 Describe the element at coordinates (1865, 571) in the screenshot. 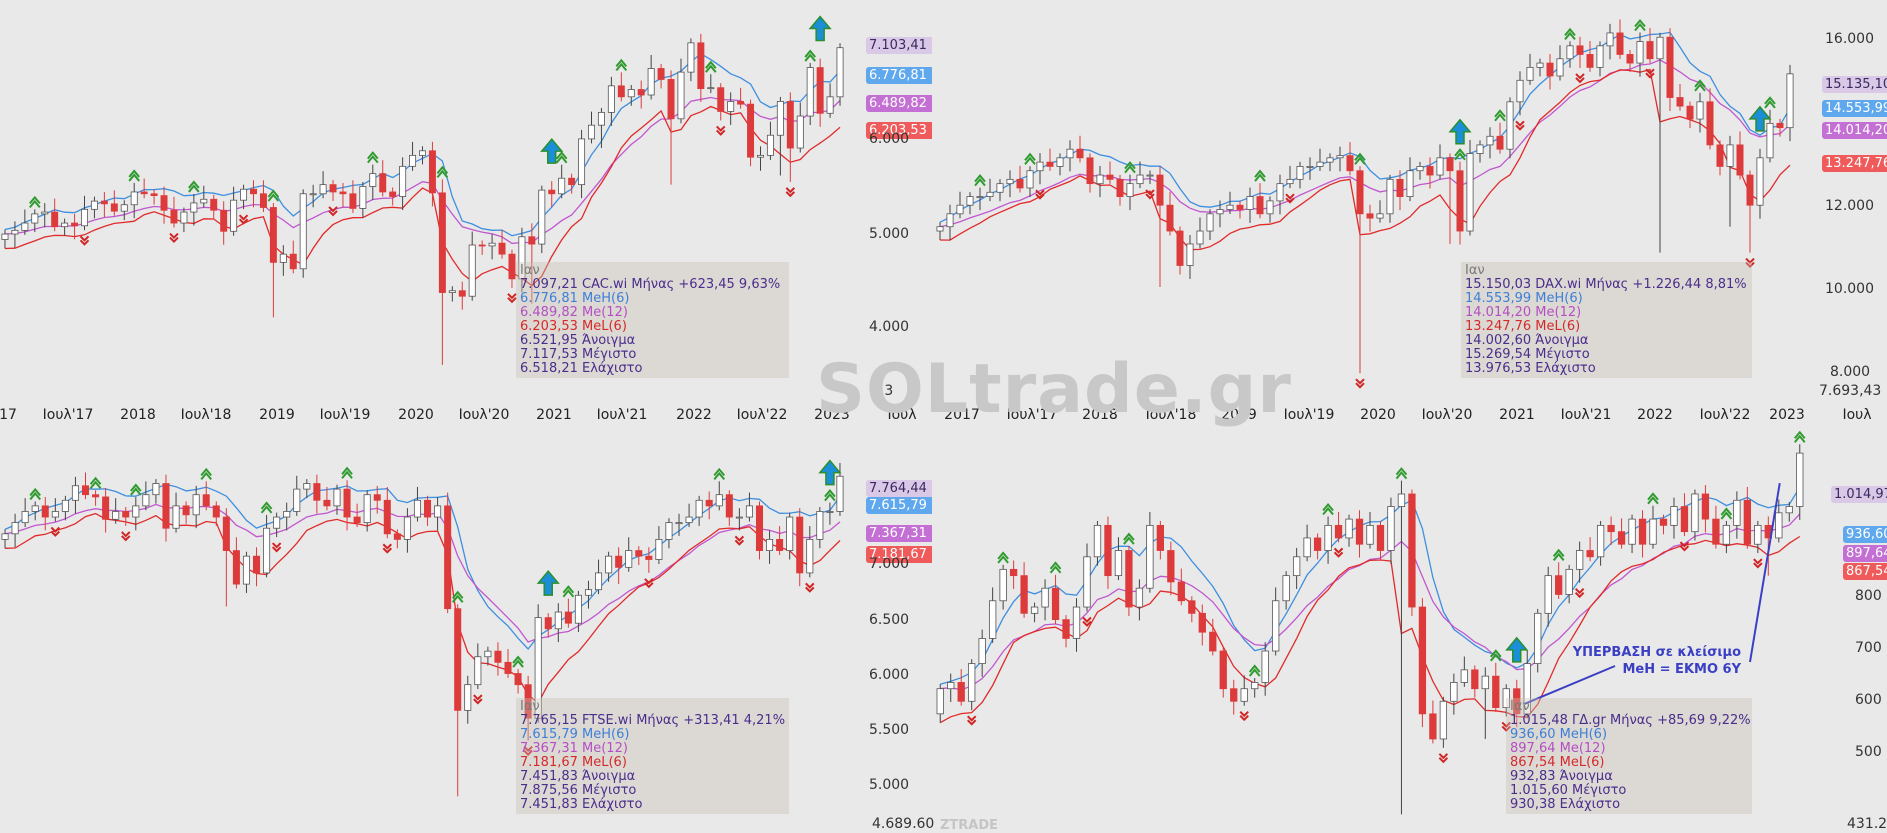

I see `tag-mel-gd: 867,54` at that location.